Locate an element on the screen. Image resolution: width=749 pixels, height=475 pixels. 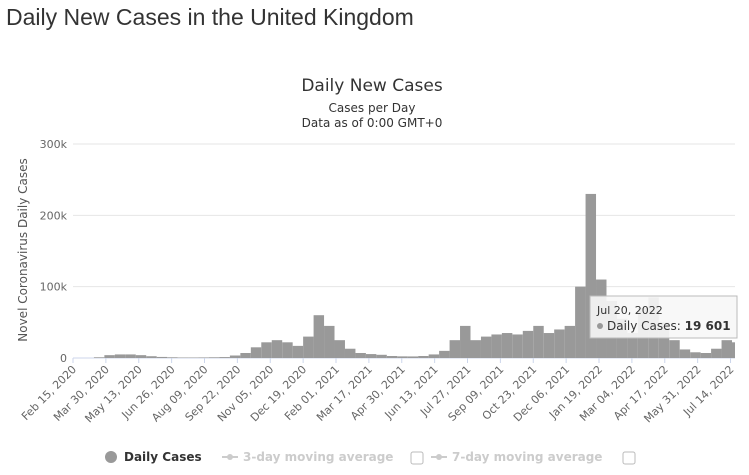
tooltip: Jul 20, 2022 Daily Cases: 19 601 is located at coordinates (663, 317).